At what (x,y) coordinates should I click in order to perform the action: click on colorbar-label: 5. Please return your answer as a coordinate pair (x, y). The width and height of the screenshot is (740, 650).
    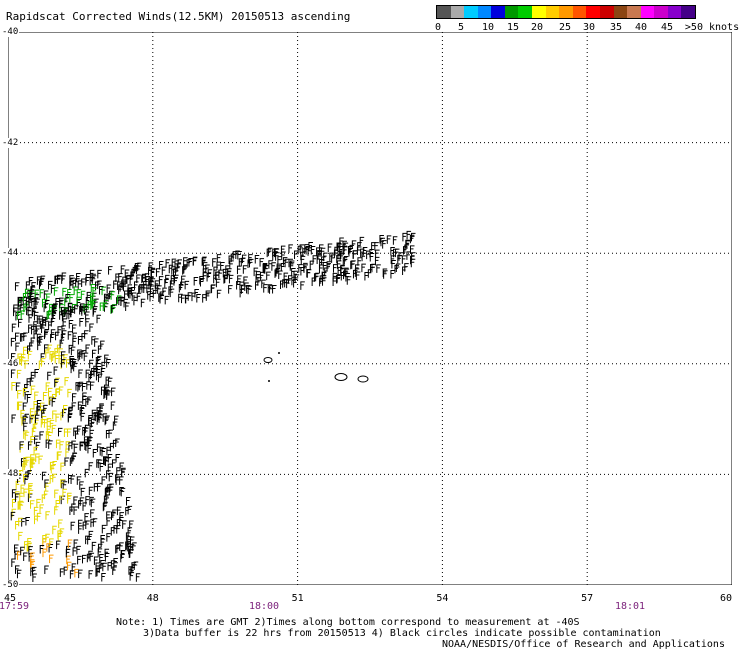
    Looking at the image, I should click on (461, 27).